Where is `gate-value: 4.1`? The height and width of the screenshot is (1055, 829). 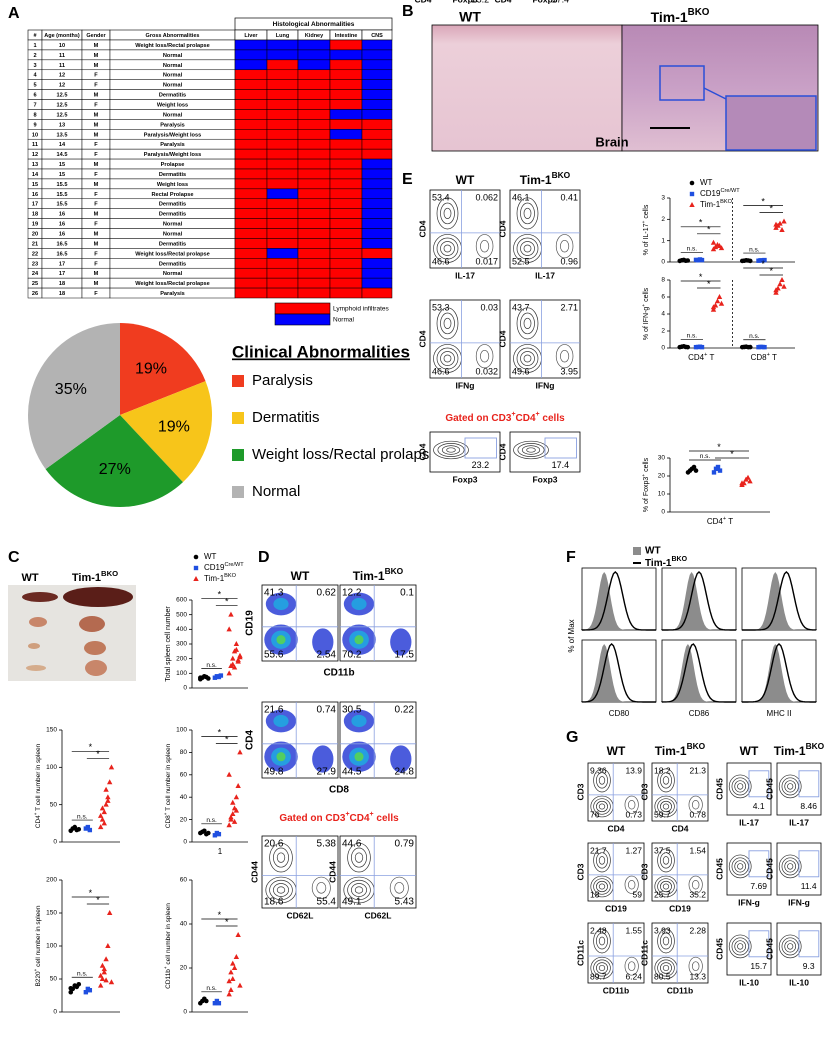 gate-value: 4.1 is located at coordinates (759, 806).